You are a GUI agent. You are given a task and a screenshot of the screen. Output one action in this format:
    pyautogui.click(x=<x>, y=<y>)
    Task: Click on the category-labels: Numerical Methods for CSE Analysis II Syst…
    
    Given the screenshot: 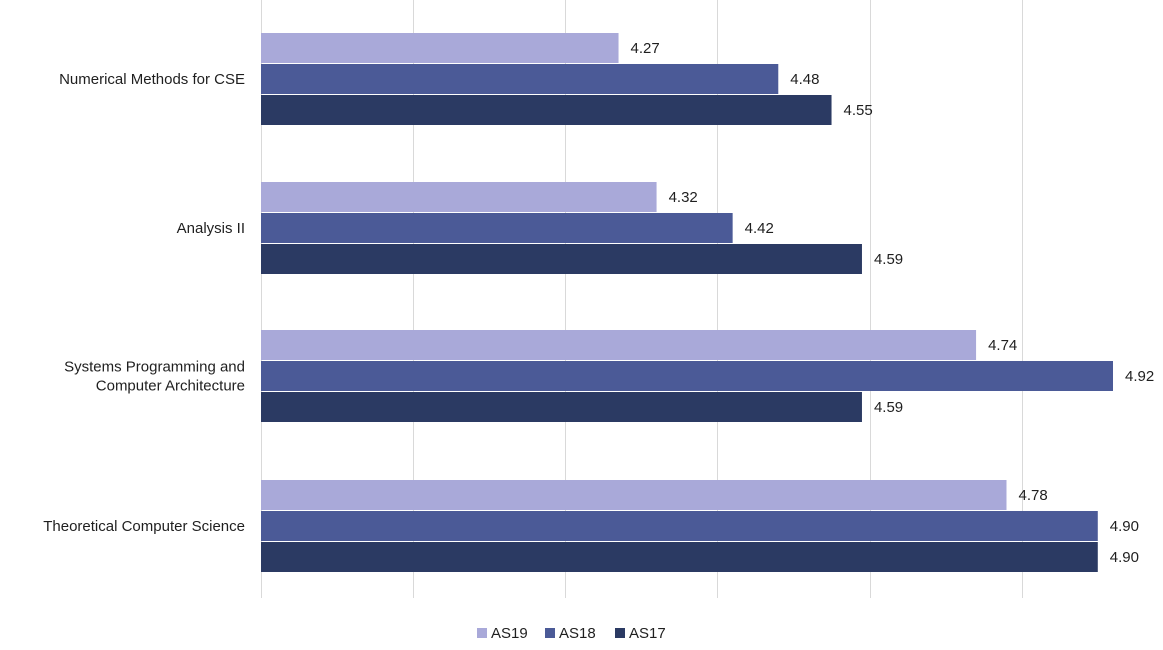 What is the action you would take?
    pyautogui.click(x=144, y=303)
    